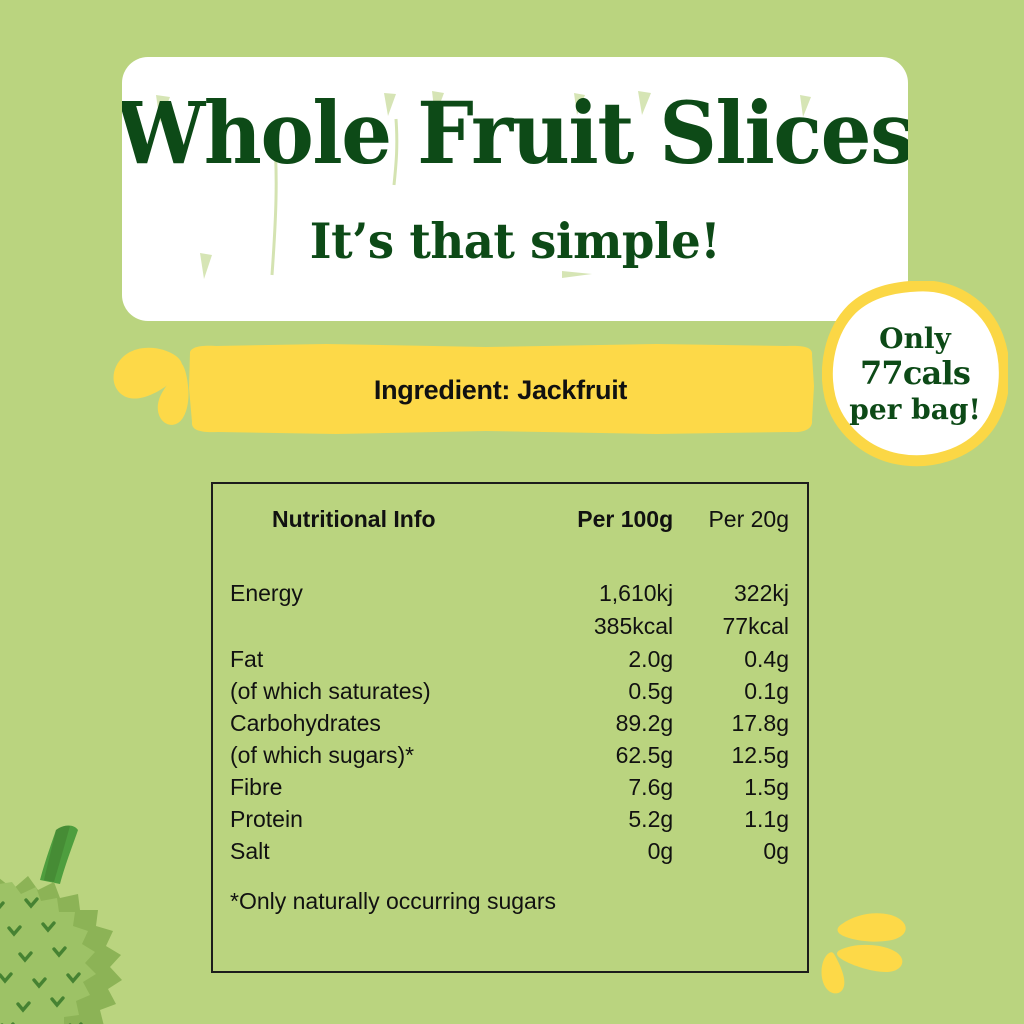  Describe the element at coordinates (633, 626) in the screenshot. I see `row-value-100g: 385kcal` at that location.